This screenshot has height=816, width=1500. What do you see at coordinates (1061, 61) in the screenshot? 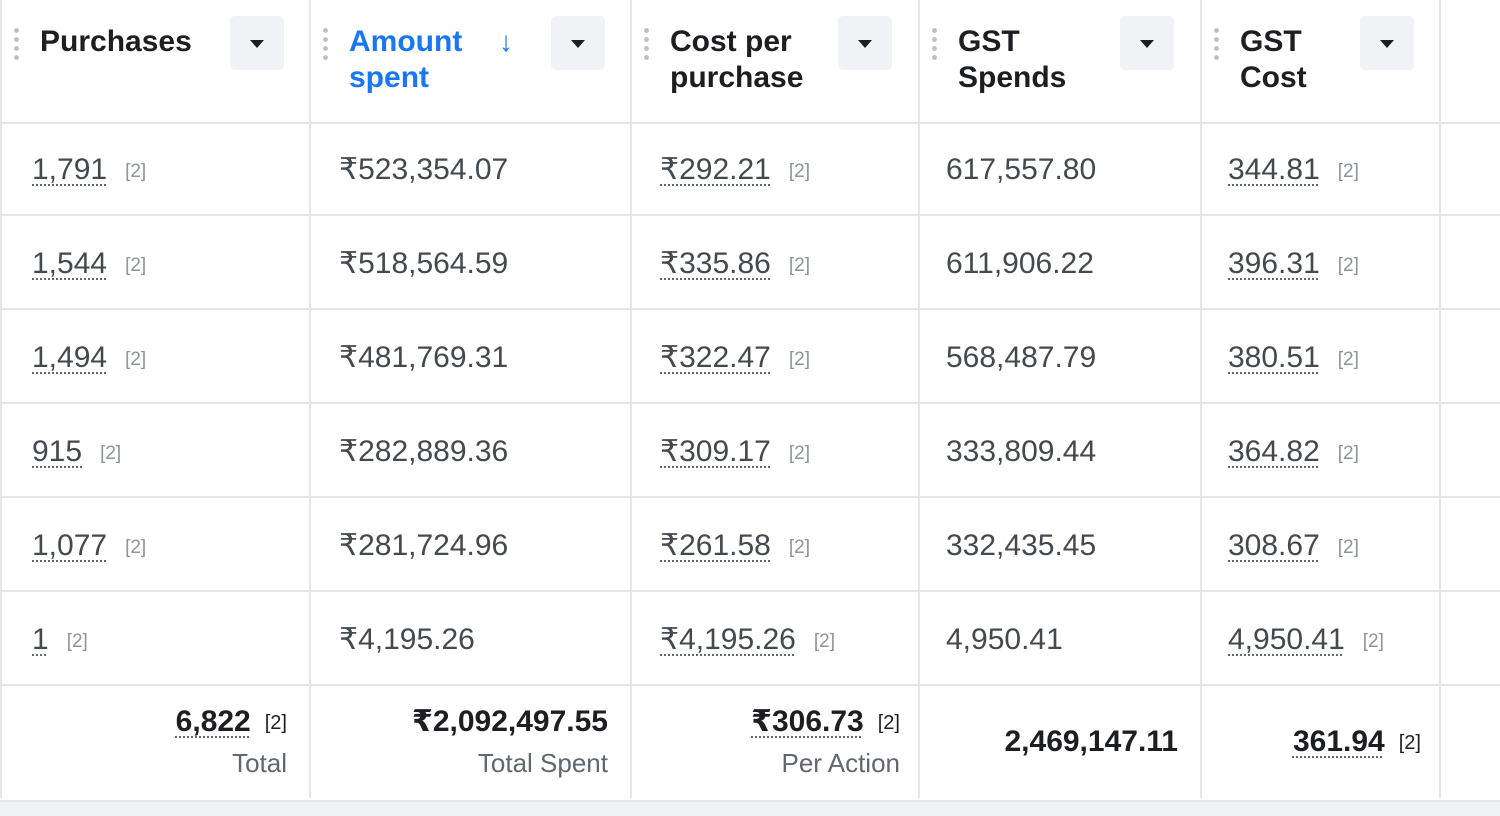
I see `column-header-gst-spends: GST Spends` at bounding box center [1061, 61].